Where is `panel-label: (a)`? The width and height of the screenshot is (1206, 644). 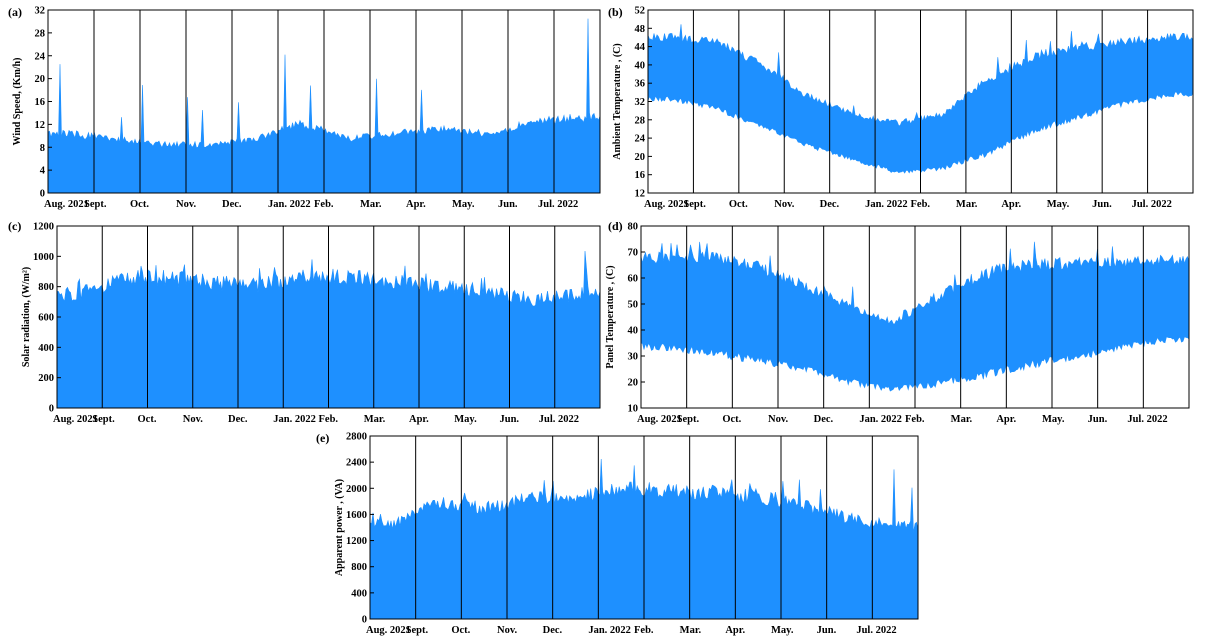 panel-label: (a) is located at coordinates (15, 12).